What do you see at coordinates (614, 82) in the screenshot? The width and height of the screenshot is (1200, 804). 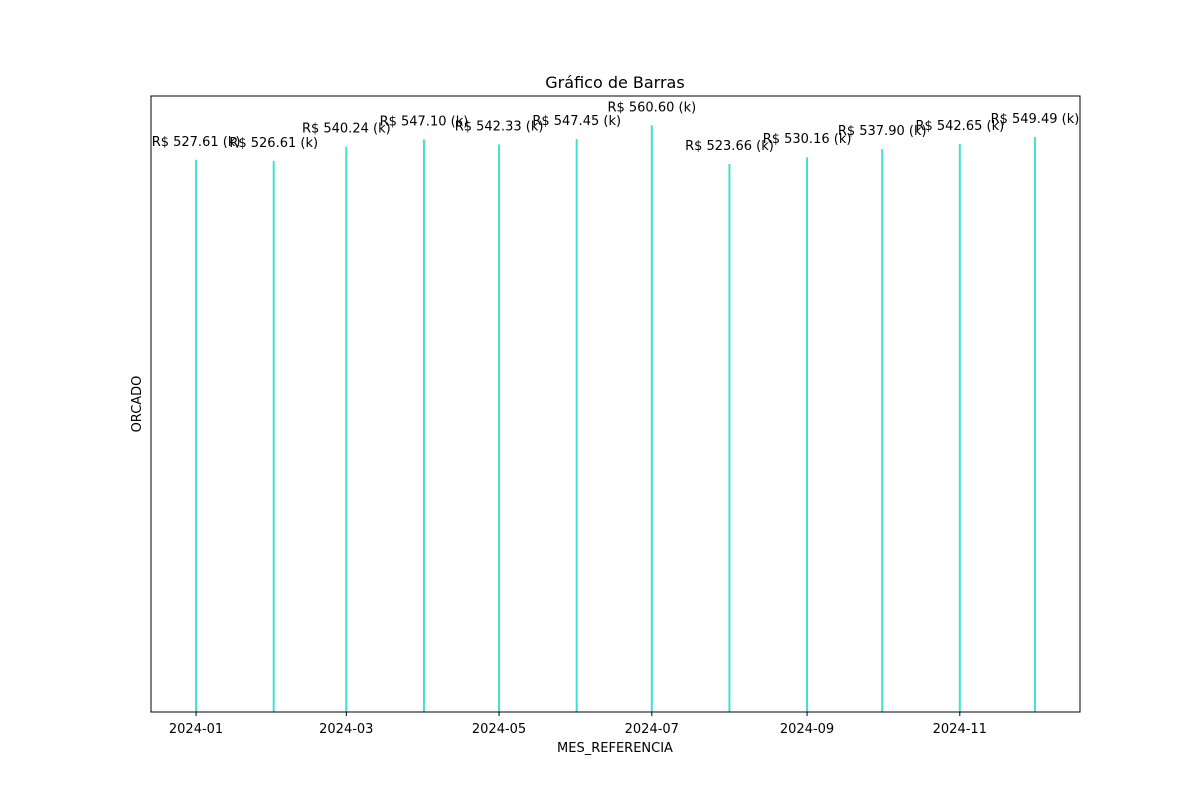 I see `chart-title: Gráfico de Barras` at bounding box center [614, 82].